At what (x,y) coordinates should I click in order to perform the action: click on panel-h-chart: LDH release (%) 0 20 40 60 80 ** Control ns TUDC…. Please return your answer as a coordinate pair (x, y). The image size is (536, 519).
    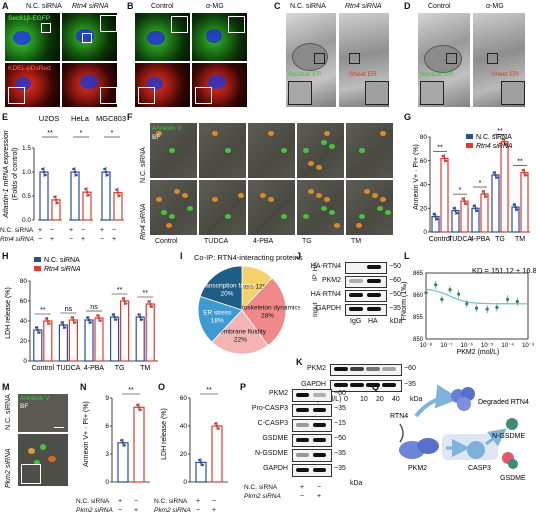
    Looking at the image, I should click on (81, 314).